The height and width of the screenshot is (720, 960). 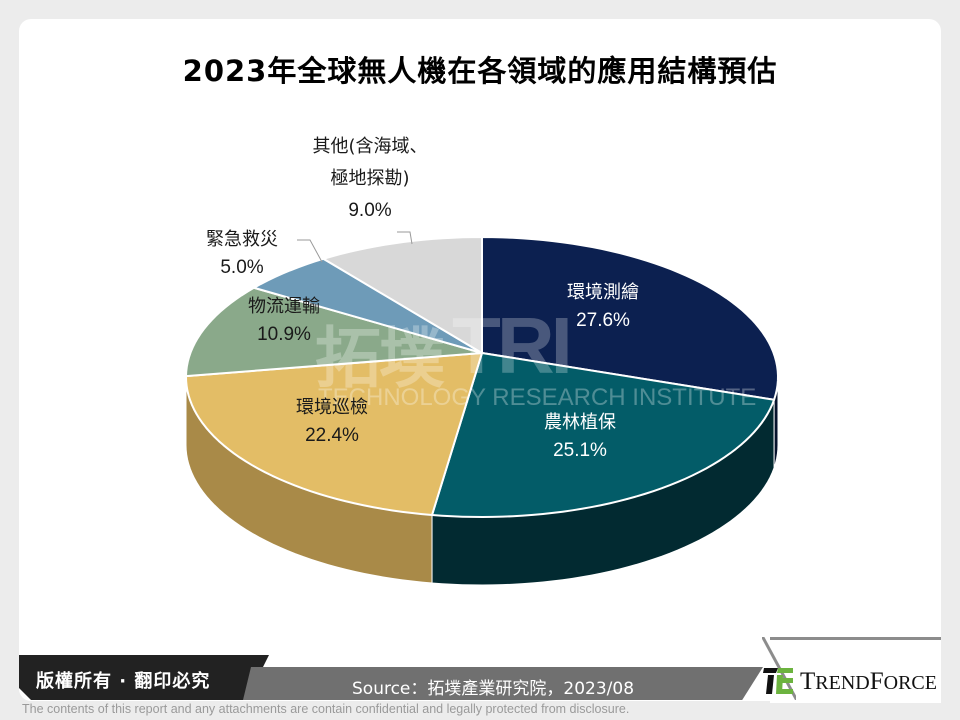 I want to click on data-label-inspection: 環境巡檢 22.4%, so click(x=332, y=422).